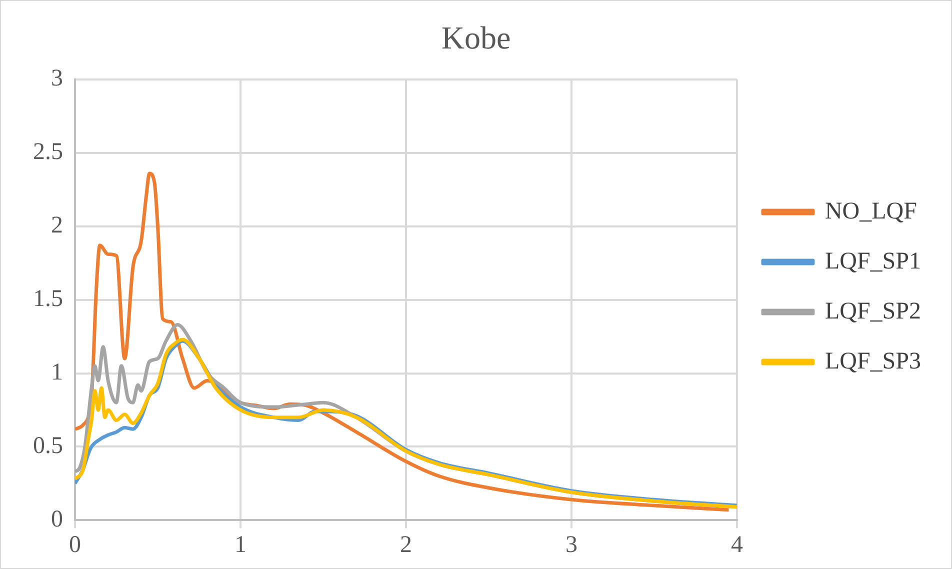 The image size is (952, 569). What do you see at coordinates (571, 545) in the screenshot?
I see `x-tick-label: 3` at bounding box center [571, 545].